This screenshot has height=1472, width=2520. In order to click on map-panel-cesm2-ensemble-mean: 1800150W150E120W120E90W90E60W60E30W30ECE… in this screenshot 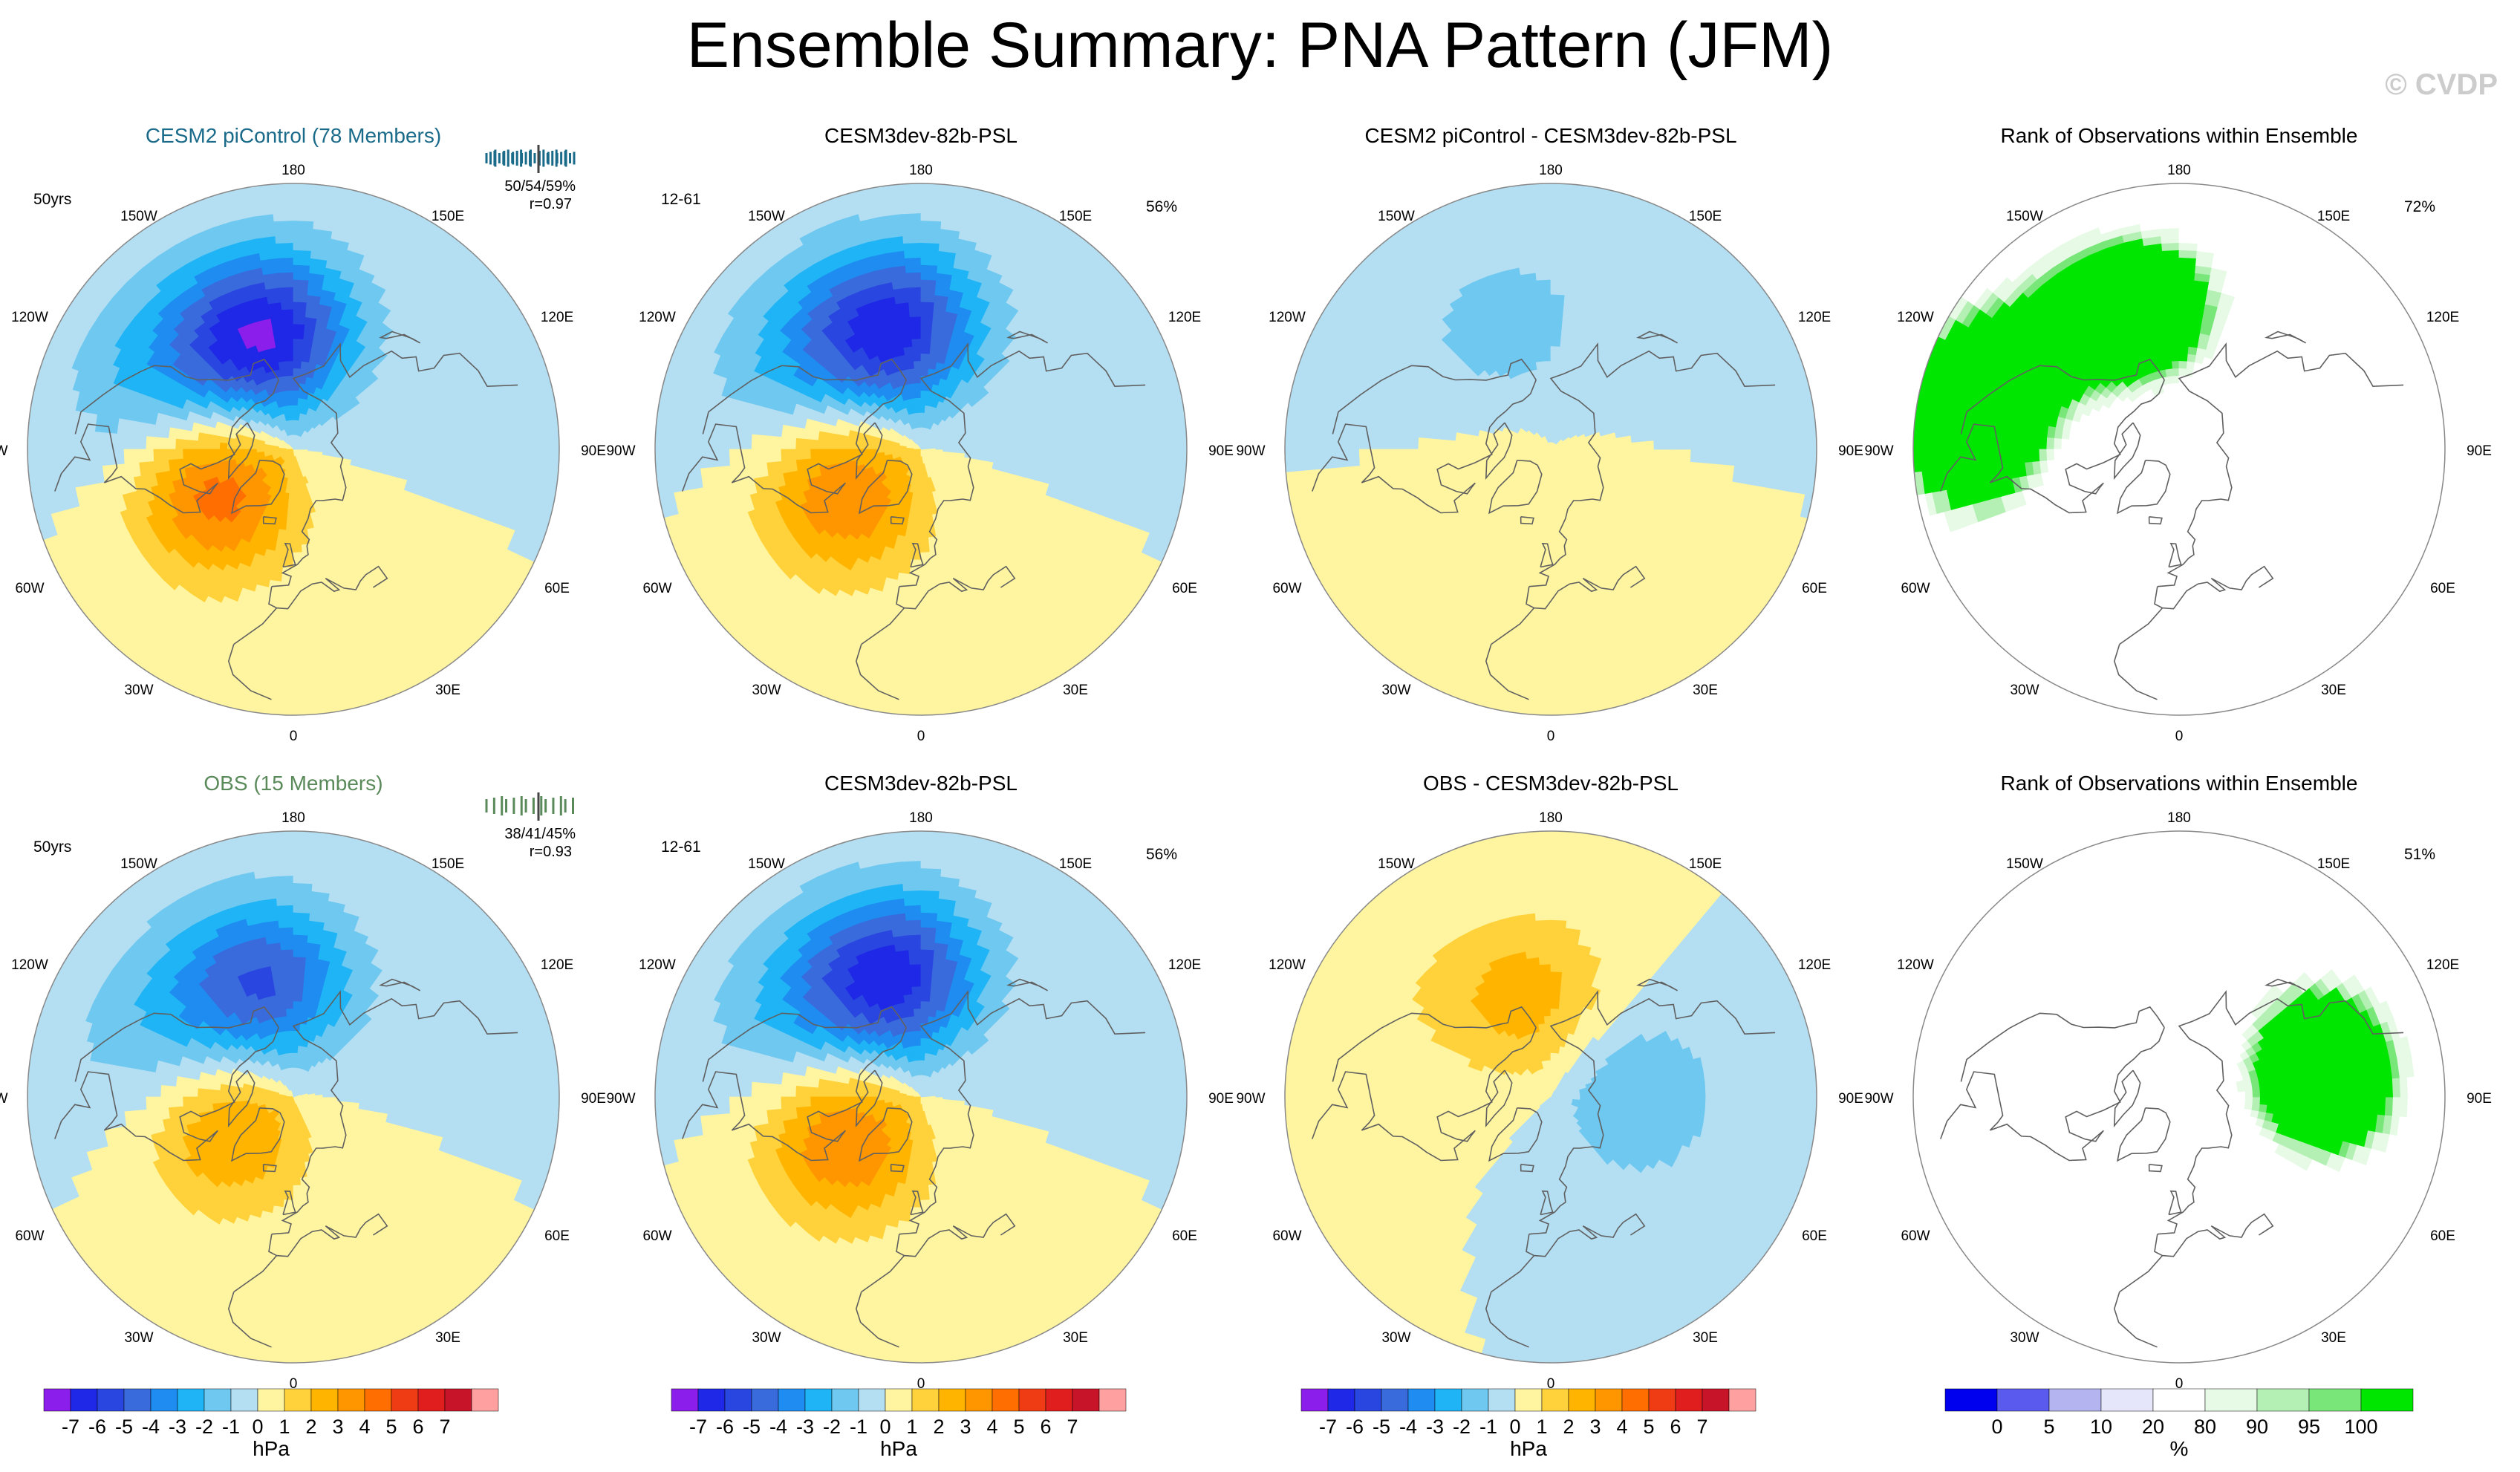, I will do `click(303, 434)`.